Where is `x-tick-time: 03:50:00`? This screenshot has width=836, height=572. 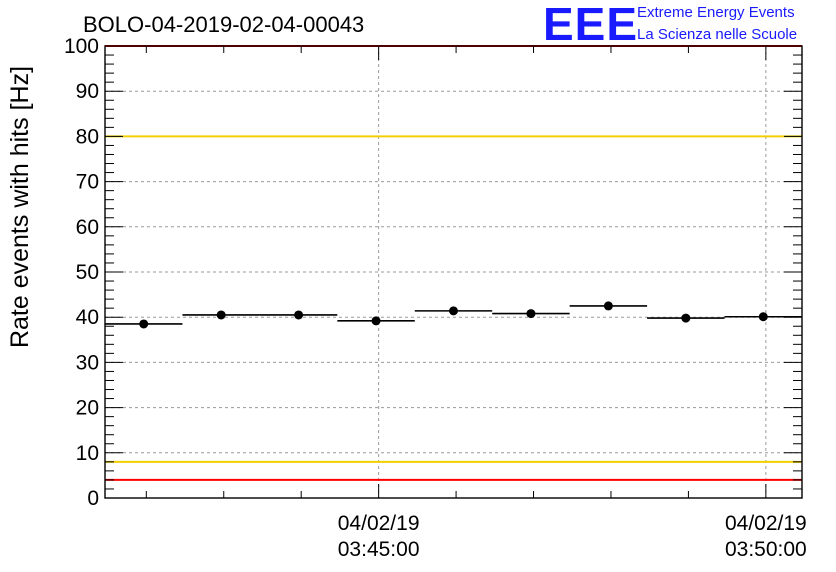 x-tick-time: 03:50:00 is located at coordinates (766, 549).